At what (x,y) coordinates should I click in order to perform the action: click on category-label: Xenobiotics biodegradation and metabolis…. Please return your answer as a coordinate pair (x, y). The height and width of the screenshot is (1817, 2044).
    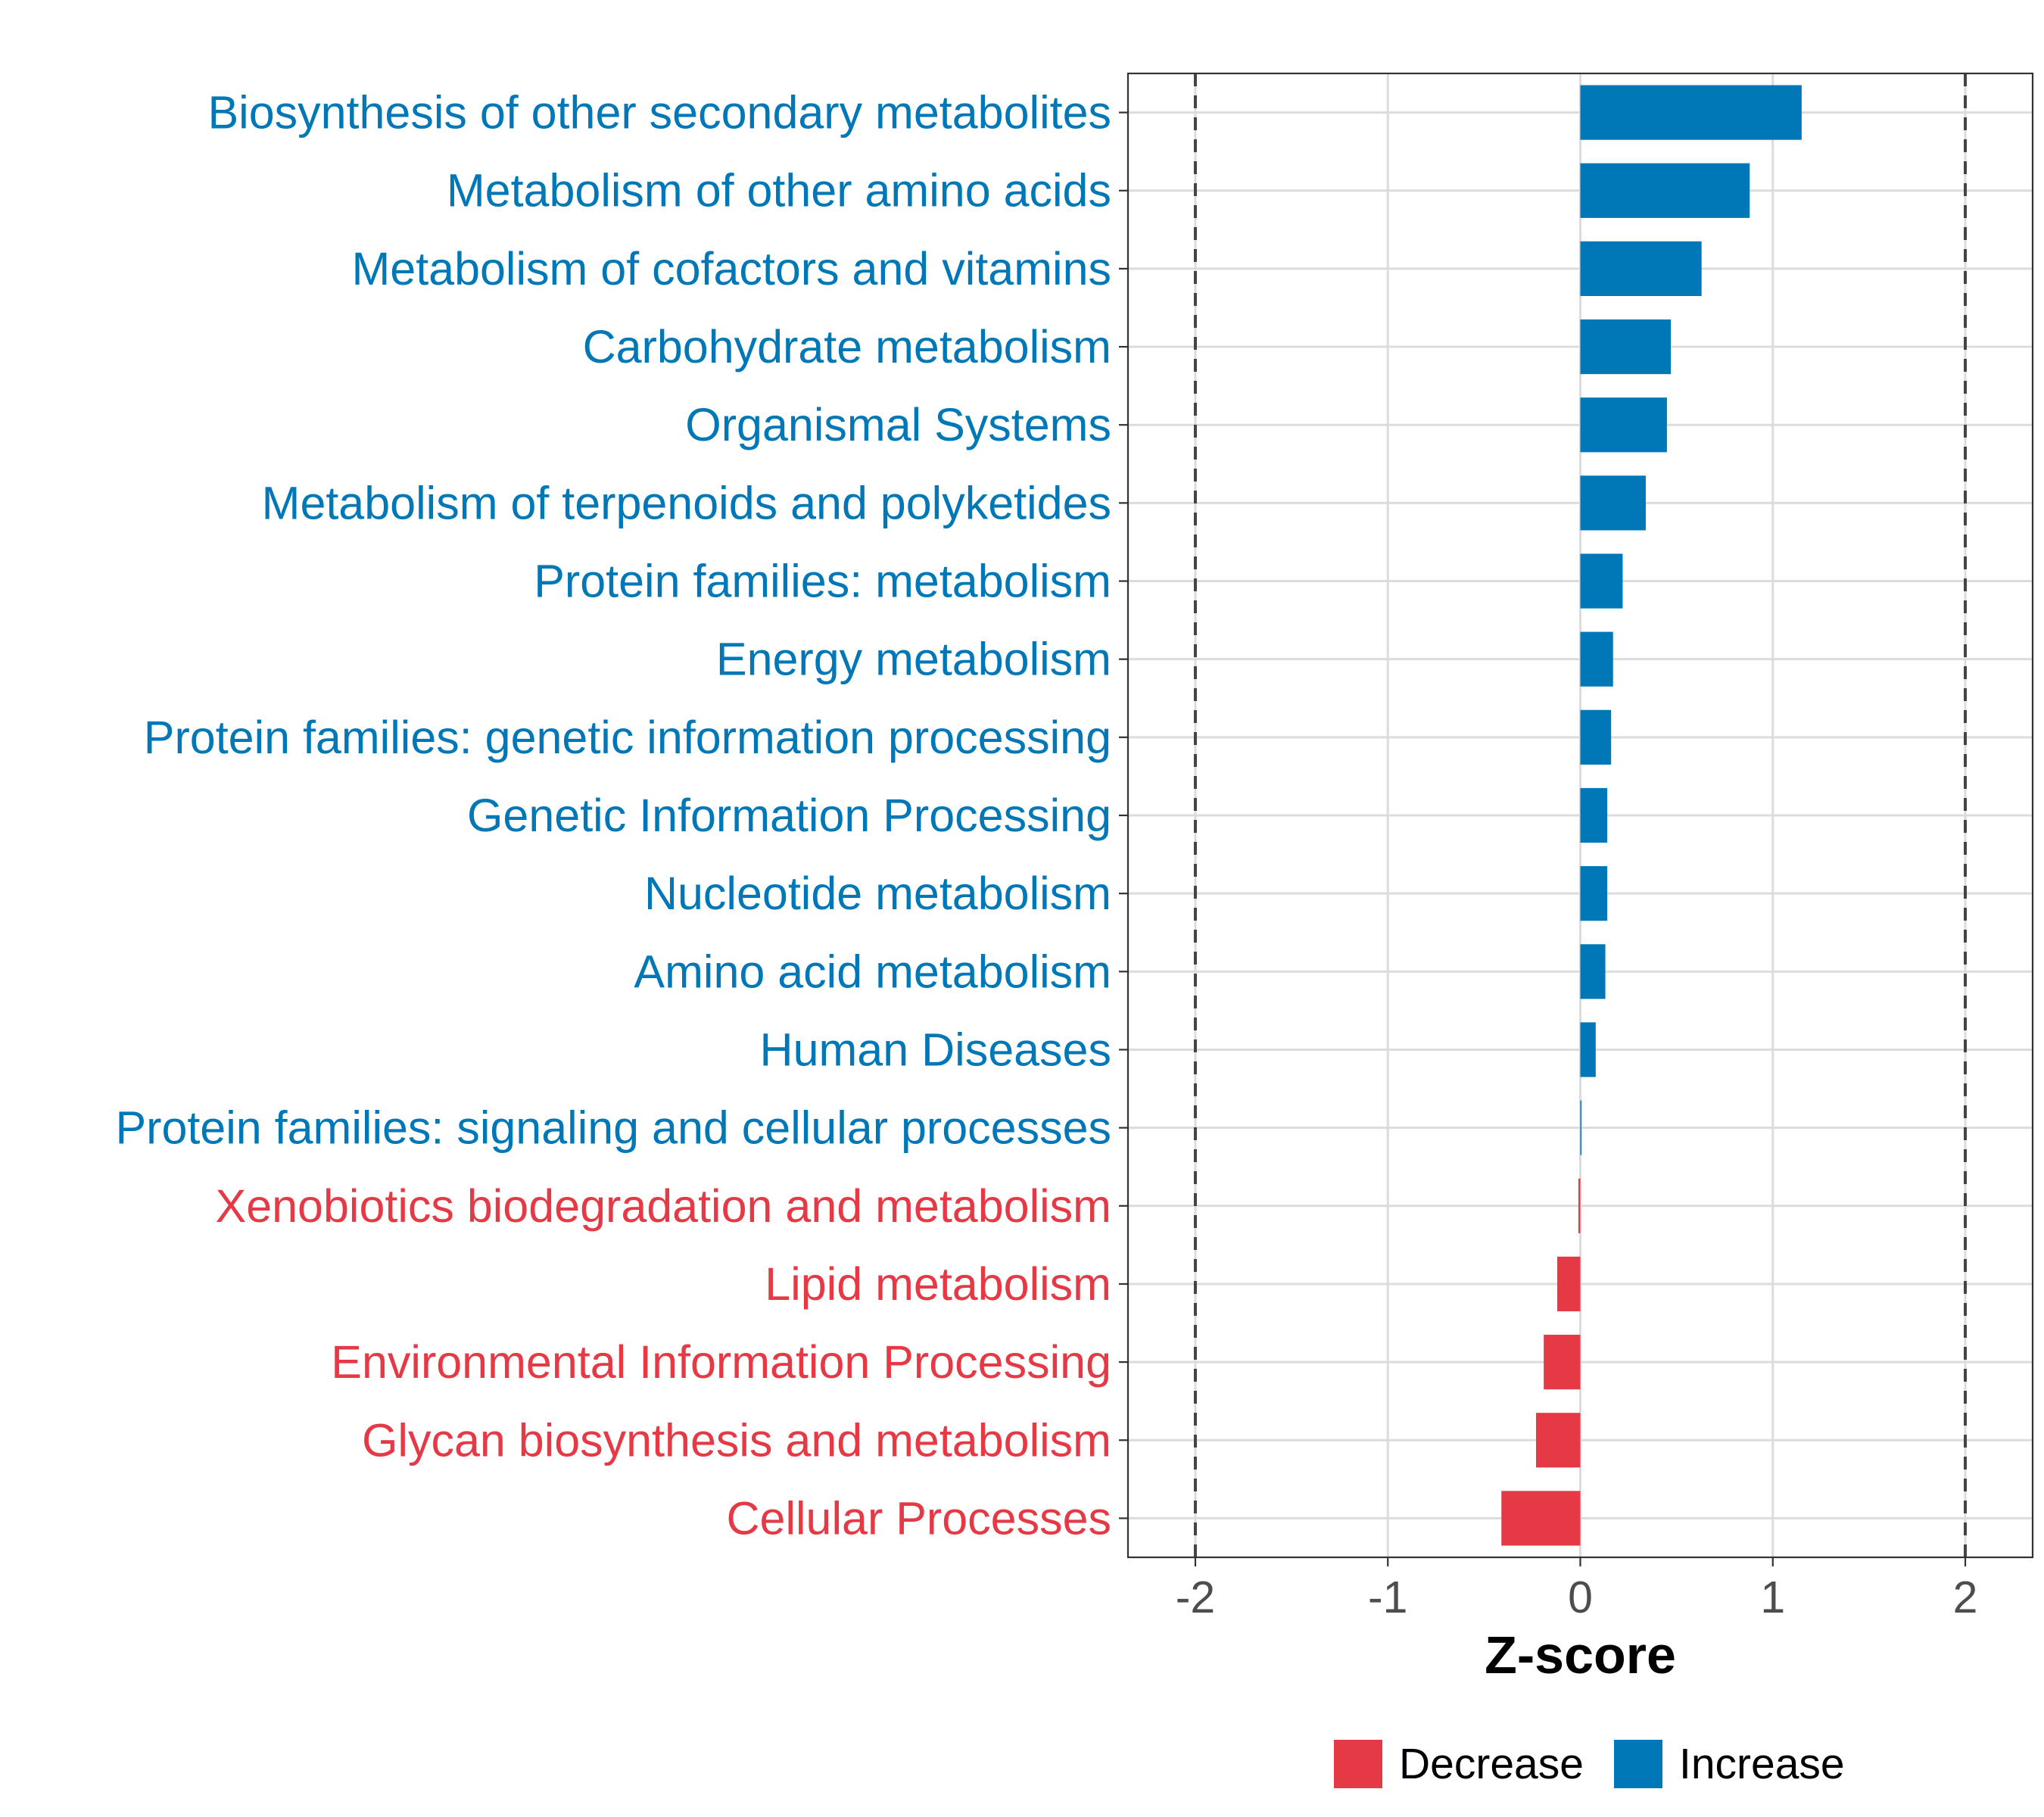
    Looking at the image, I should click on (663, 1206).